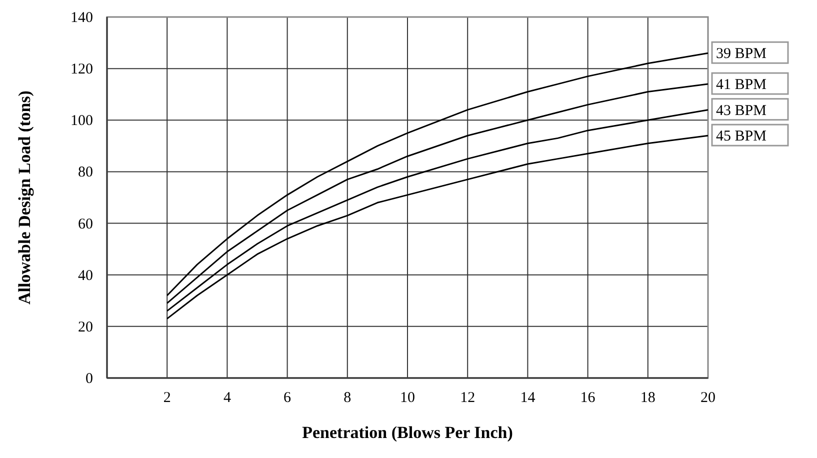 This screenshot has width=817, height=458. Describe the element at coordinates (741, 85) in the screenshot. I see `series-label: 41 BPM` at that location.